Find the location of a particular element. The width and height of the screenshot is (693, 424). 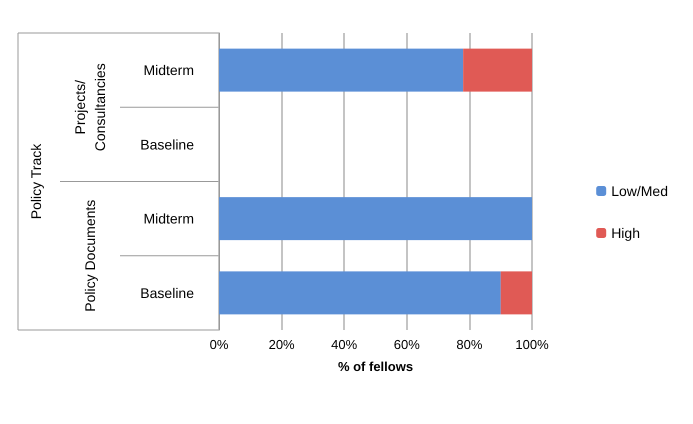

text: Policy Documents is located at coordinates (90, 256).